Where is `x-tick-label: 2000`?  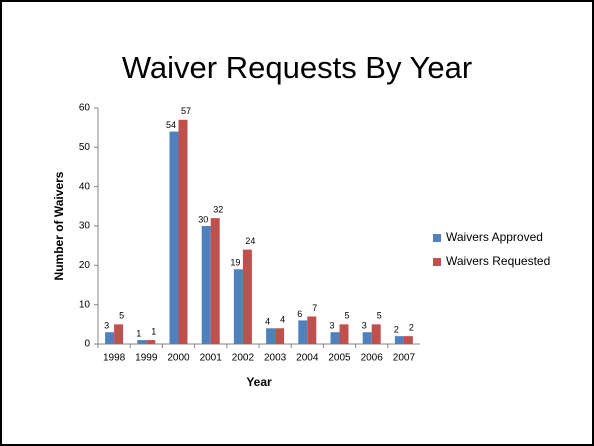
x-tick-label: 2000 is located at coordinates (178, 358).